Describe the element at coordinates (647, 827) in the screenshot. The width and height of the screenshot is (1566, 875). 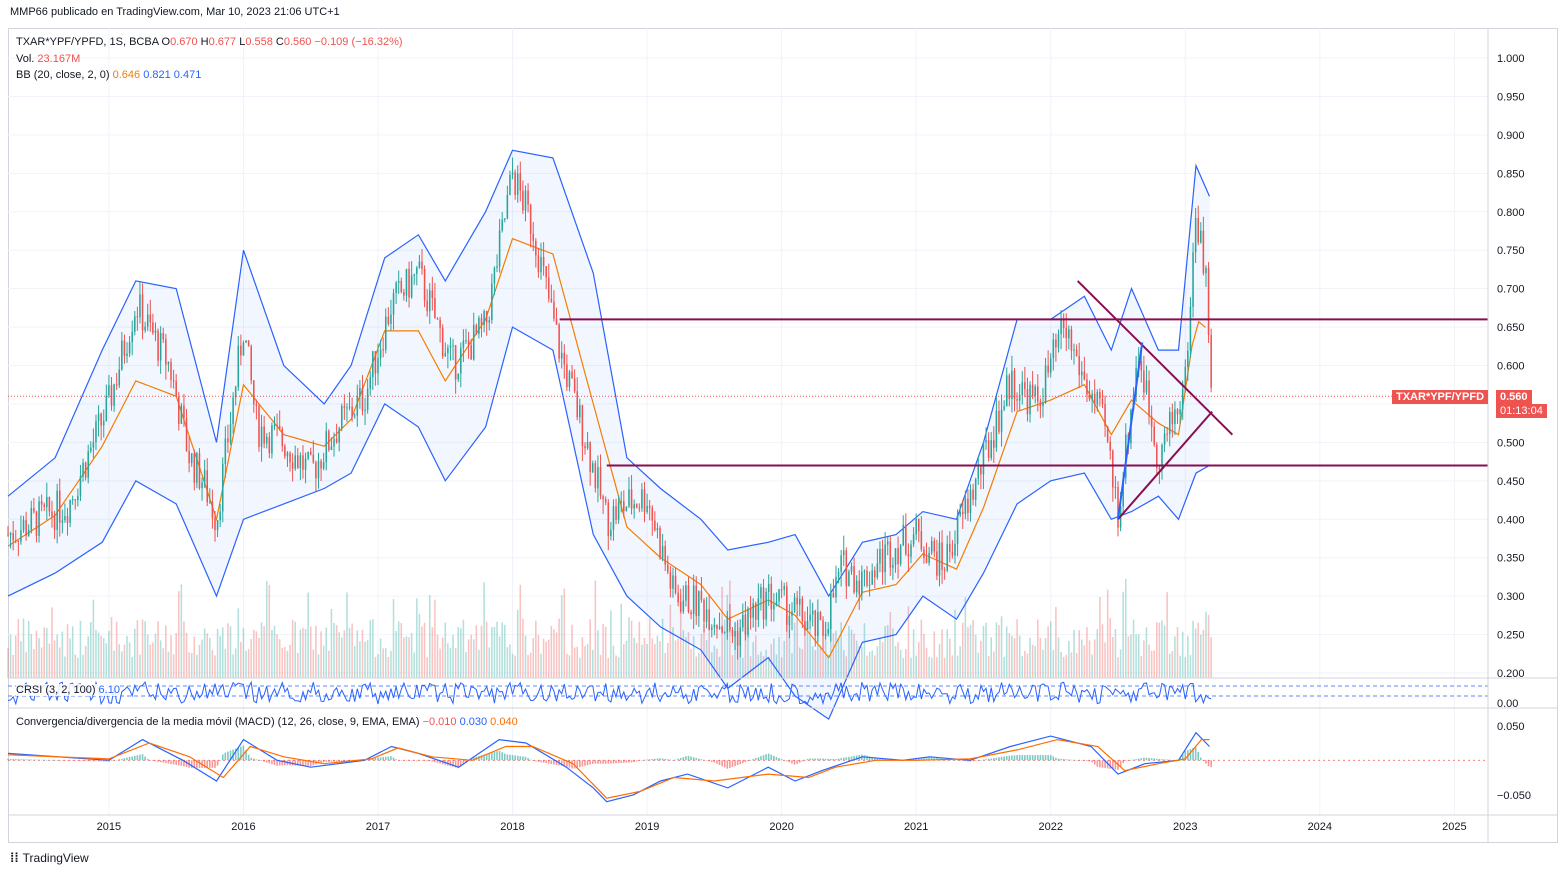
I see `x-tick-label: 2019` at that location.